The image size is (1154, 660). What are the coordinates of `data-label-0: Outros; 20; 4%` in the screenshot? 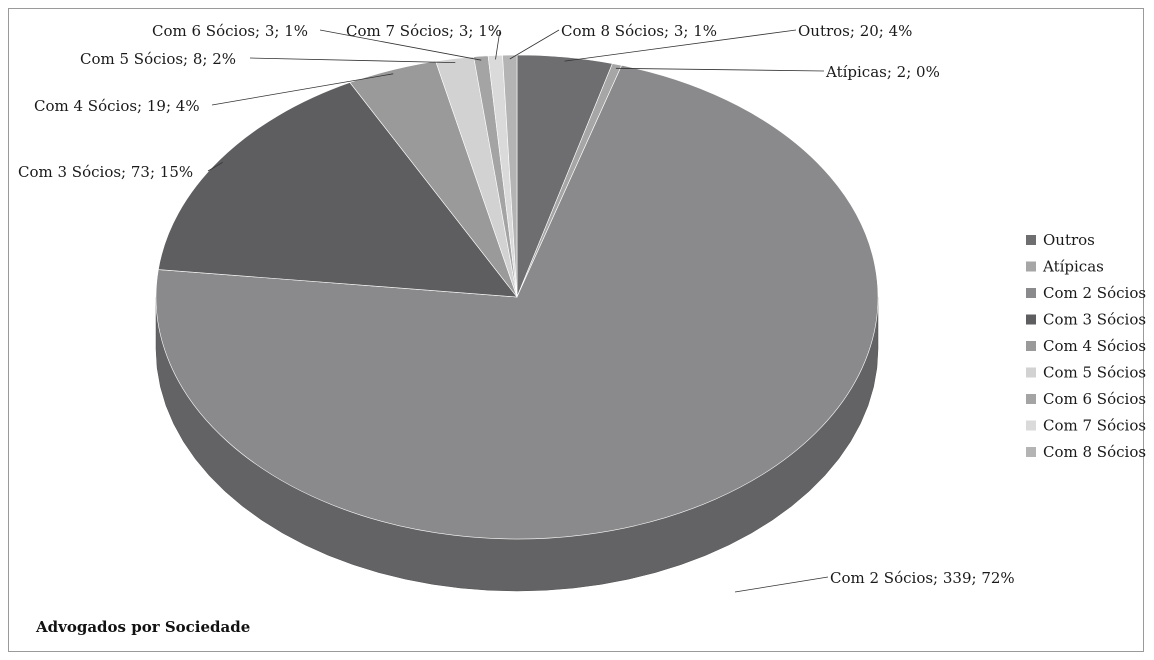 It's located at (855, 31).